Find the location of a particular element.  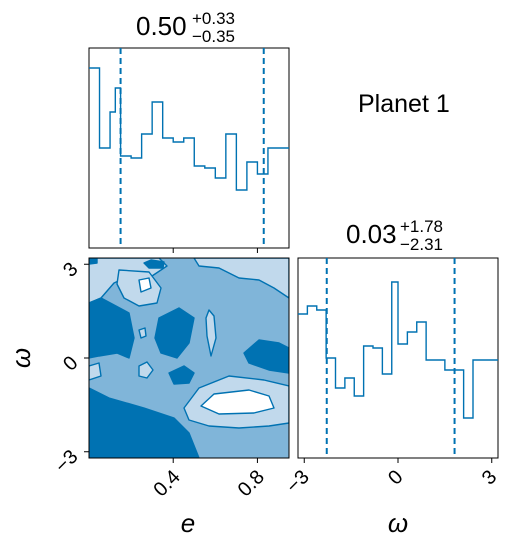

omega-title: 0.03 +1.78 −2.31 is located at coordinates (394, 235).